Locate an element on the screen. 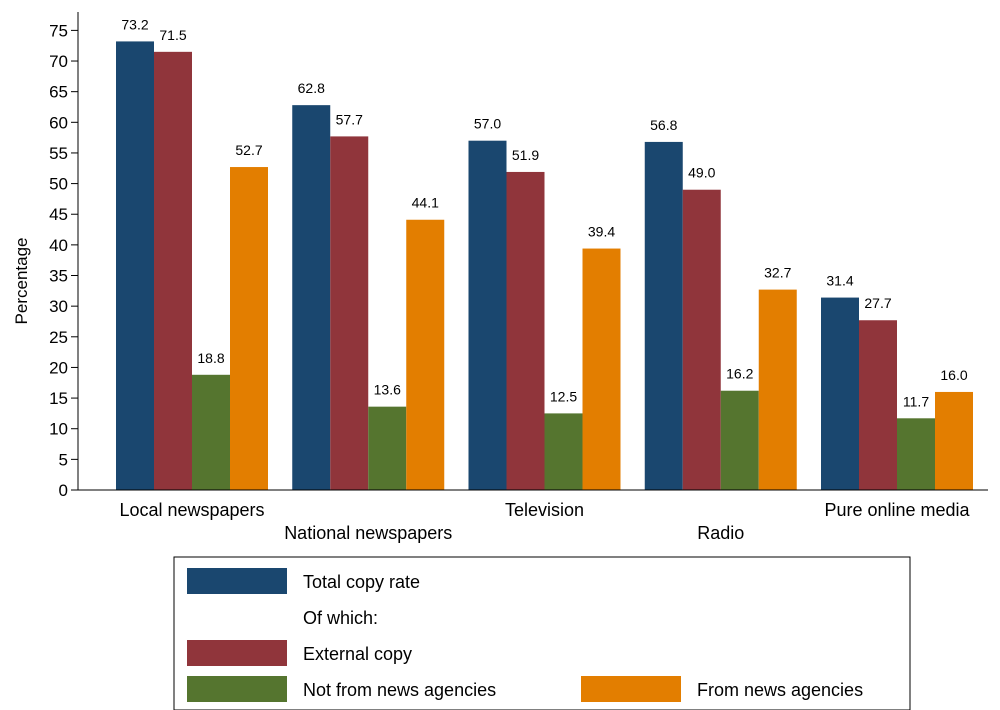 This screenshot has height=710, width=1000. data-label: 44.1 is located at coordinates (425, 203).